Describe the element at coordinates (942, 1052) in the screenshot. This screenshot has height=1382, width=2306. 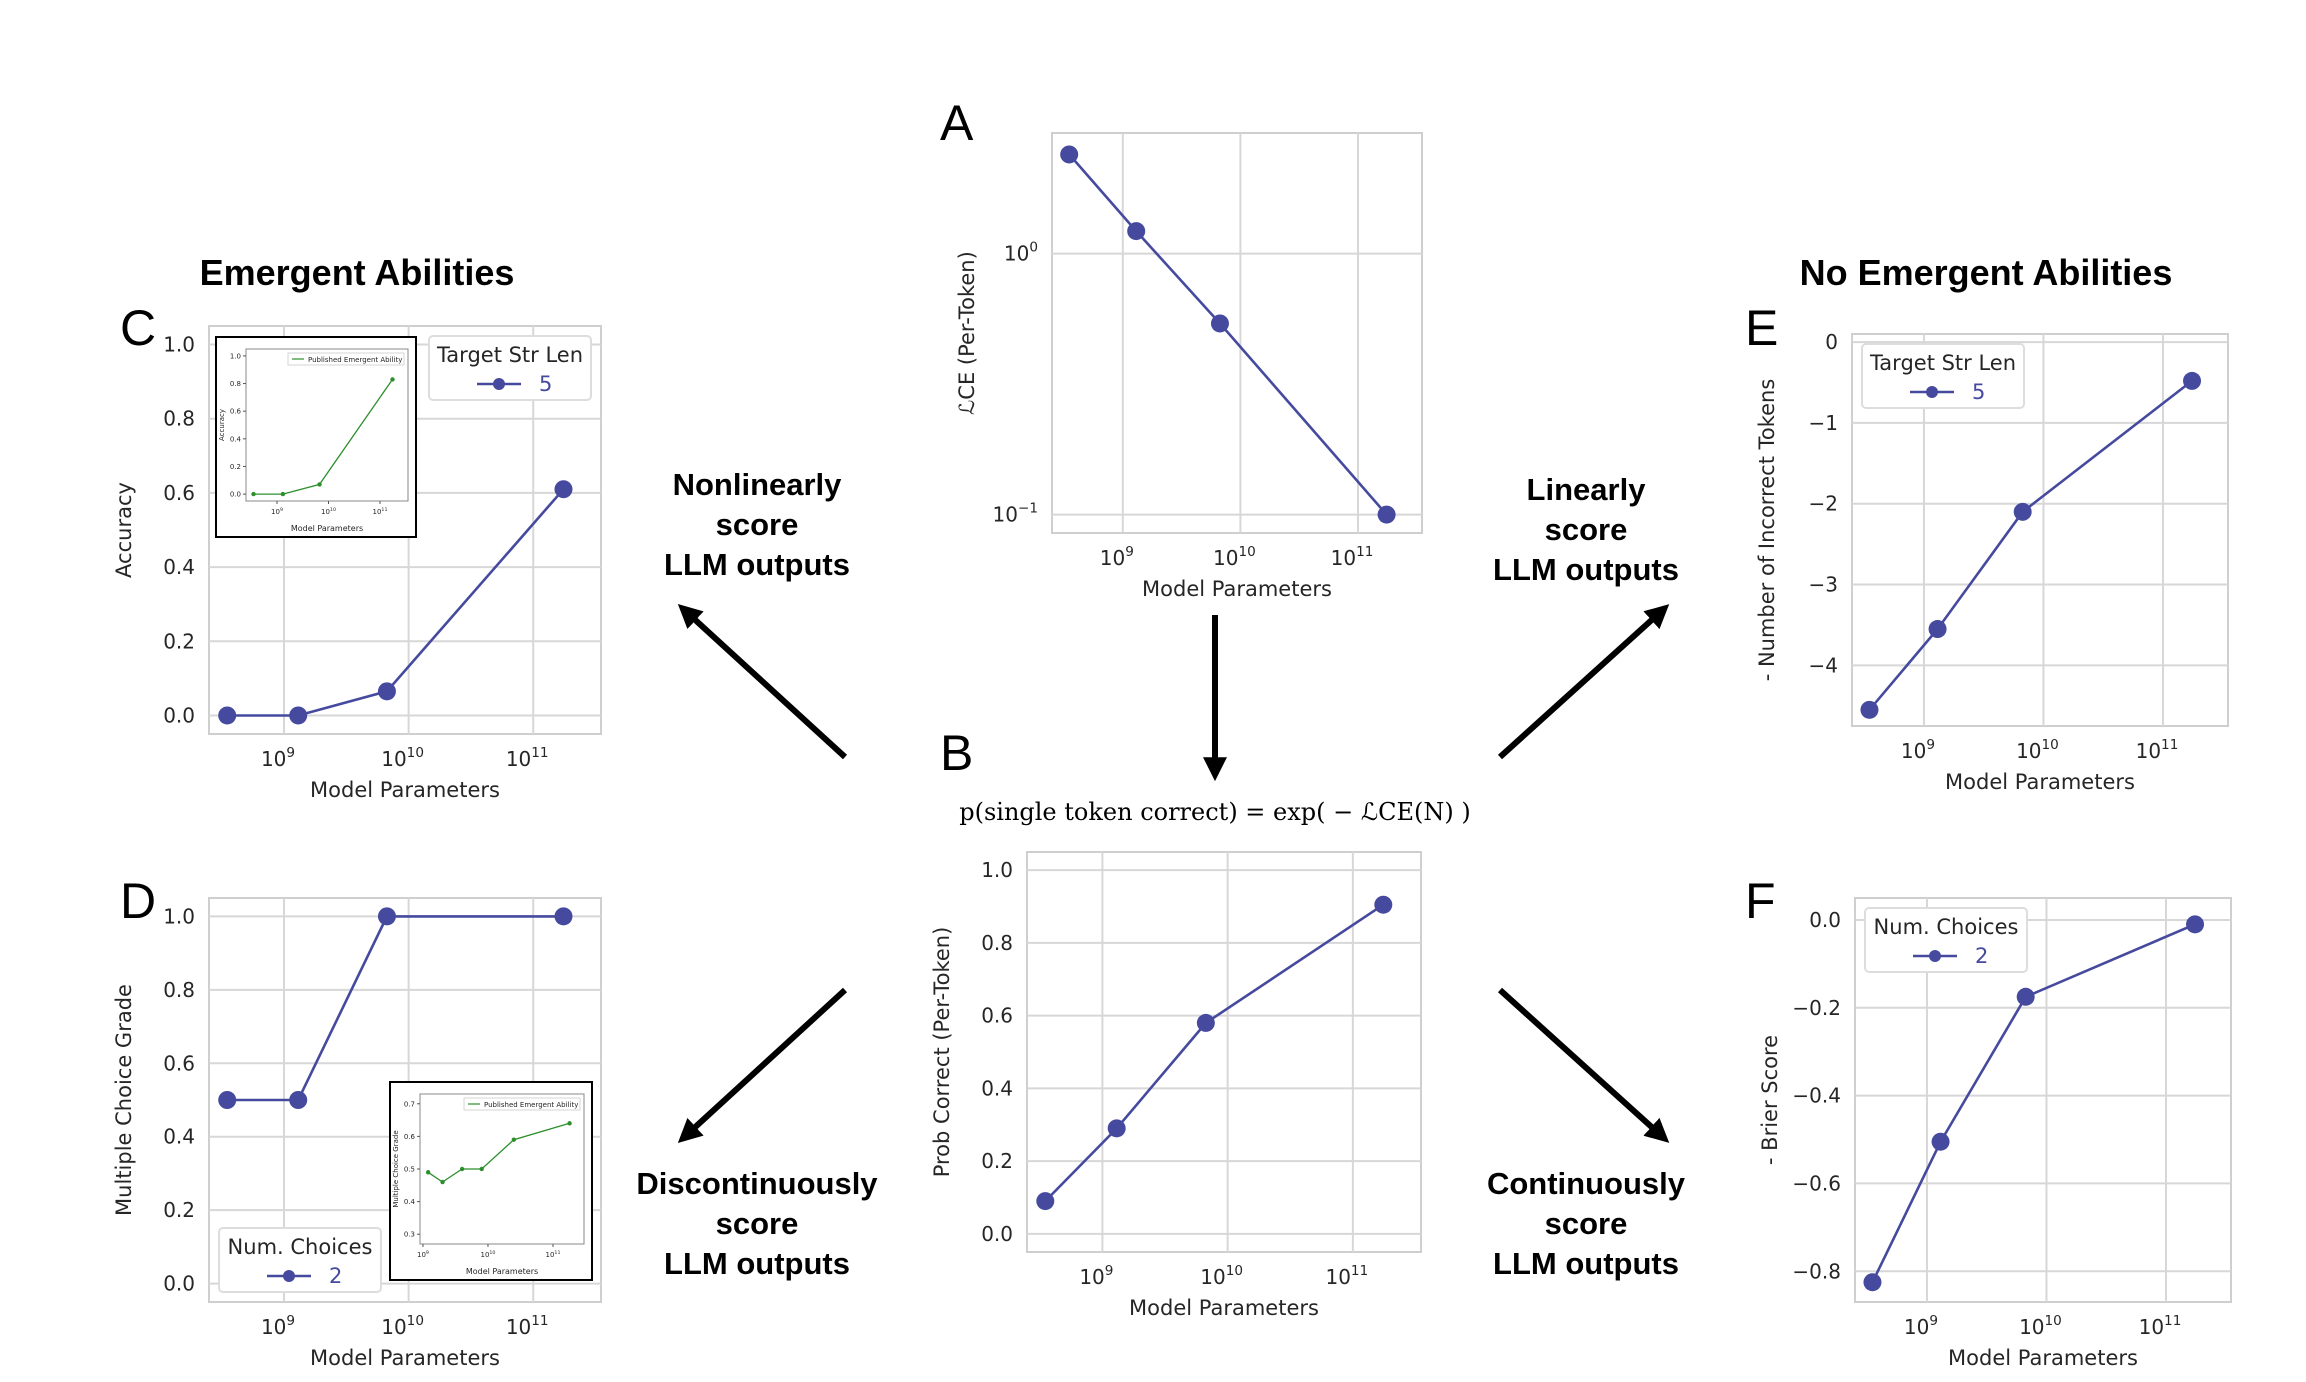
I see `y-axis-label: Prob Correct (Per-Token)` at that location.